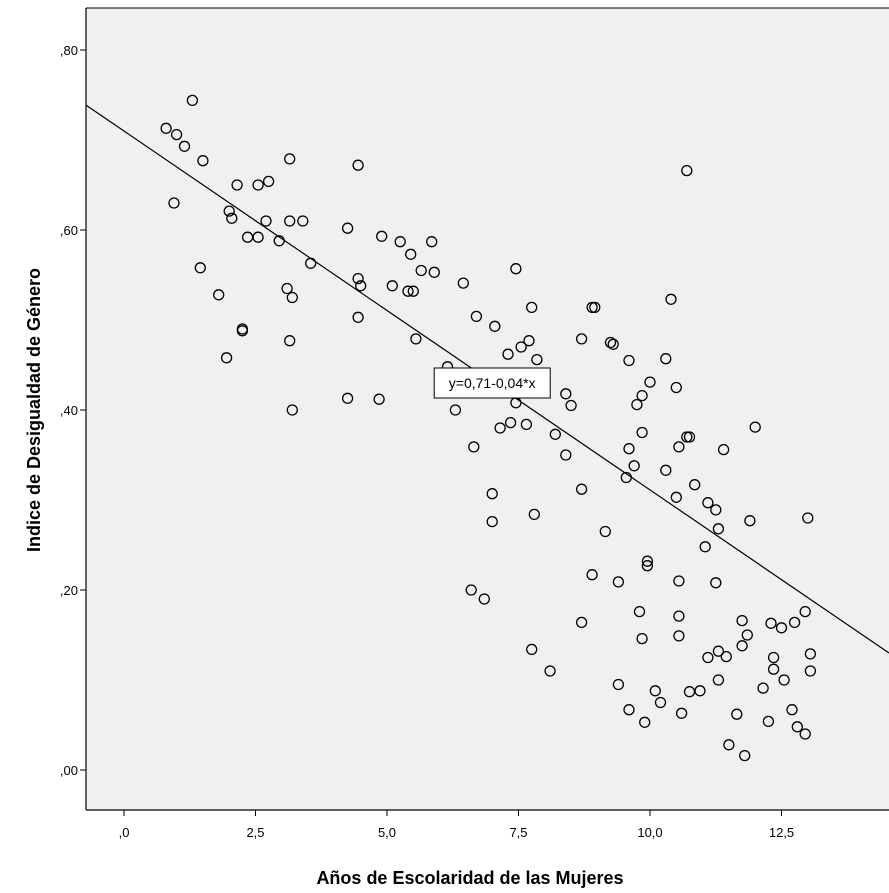 This screenshot has height=893, width=889. What do you see at coordinates (69, 410) in the screenshot?
I see `y-tick-label: ,40` at bounding box center [69, 410].